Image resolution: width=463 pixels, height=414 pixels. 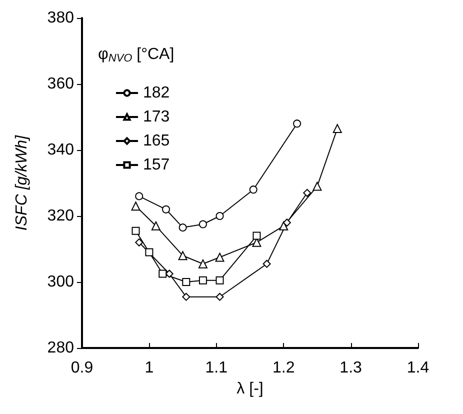 I want to click on y-axis-title: ISFC [g/kWh], so click(x=22, y=182).